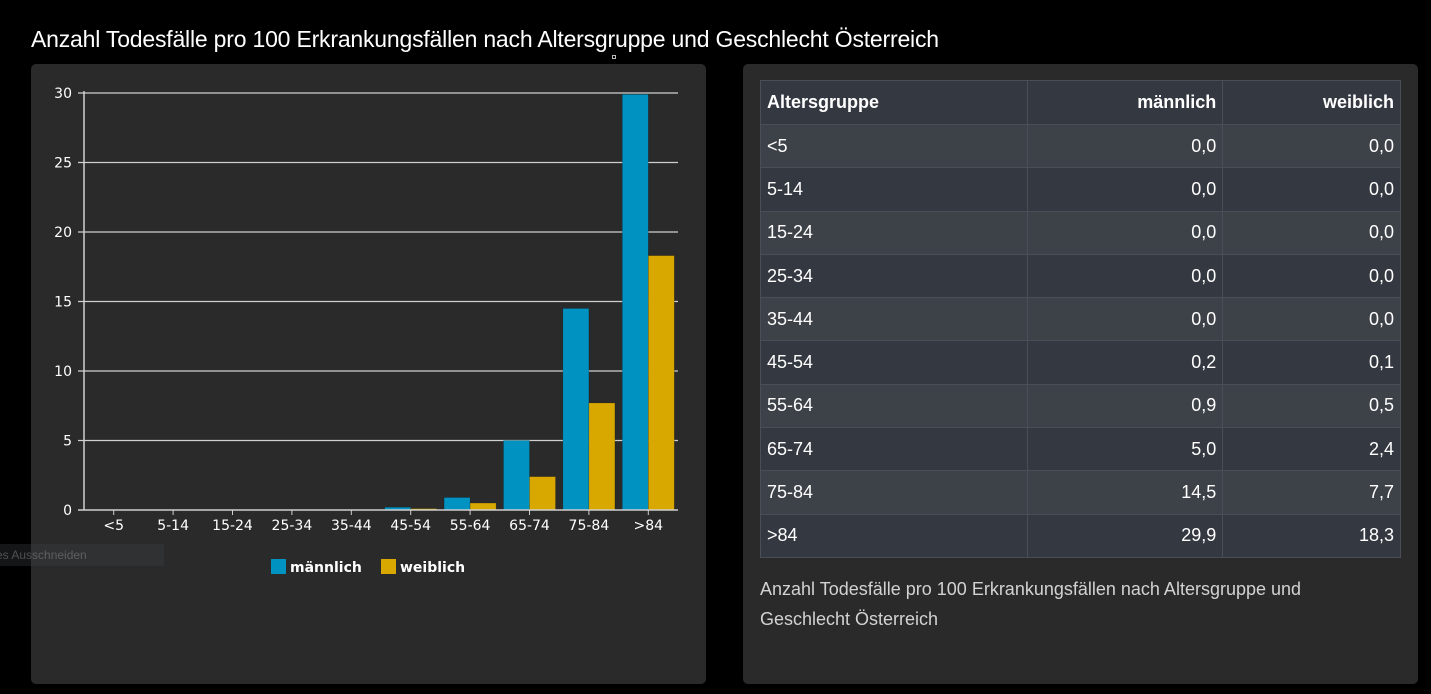  I want to click on y-tick-label: 5, so click(67, 442).